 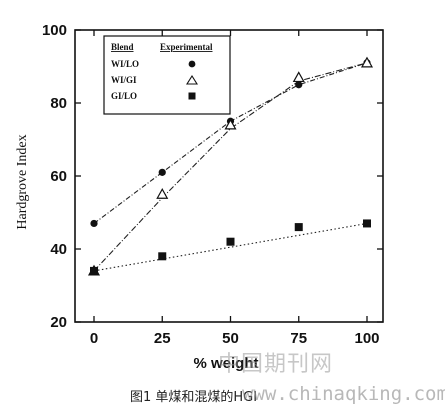 What do you see at coordinates (192, 64) in the screenshot?
I see `legend-marker-circle` at bounding box center [192, 64].